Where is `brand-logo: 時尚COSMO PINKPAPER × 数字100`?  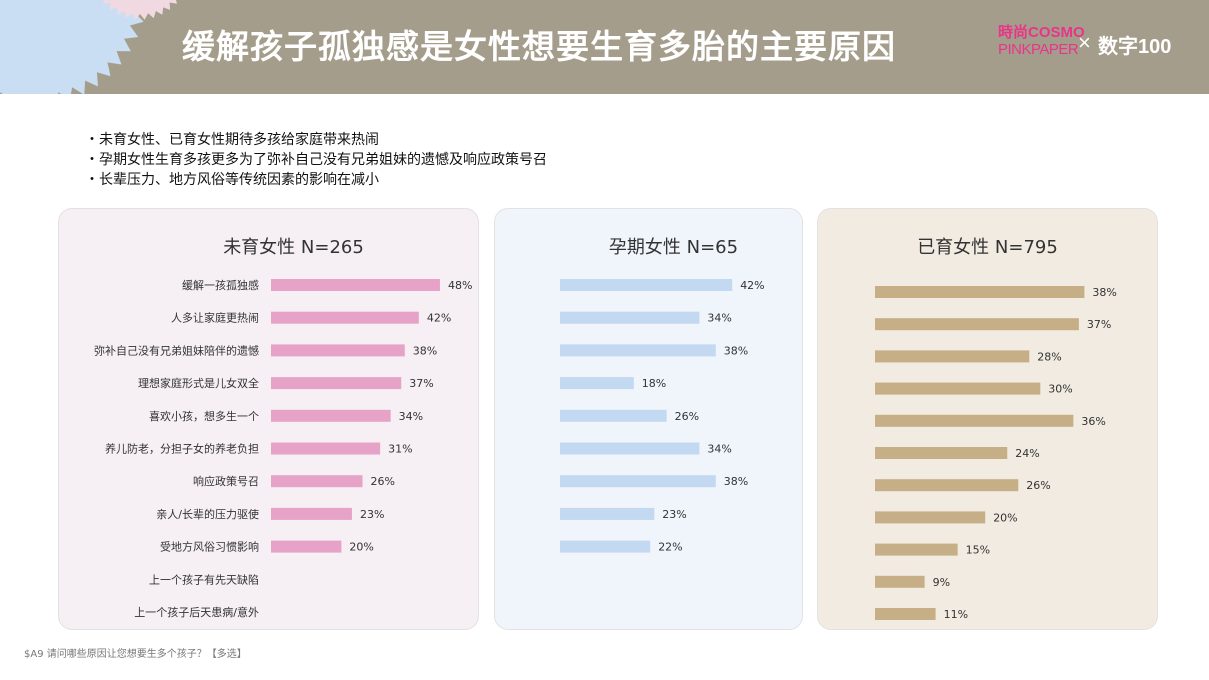
brand-logo: 時尚COSMO PINKPAPER × 数字100 is located at coordinates (1093, 44).